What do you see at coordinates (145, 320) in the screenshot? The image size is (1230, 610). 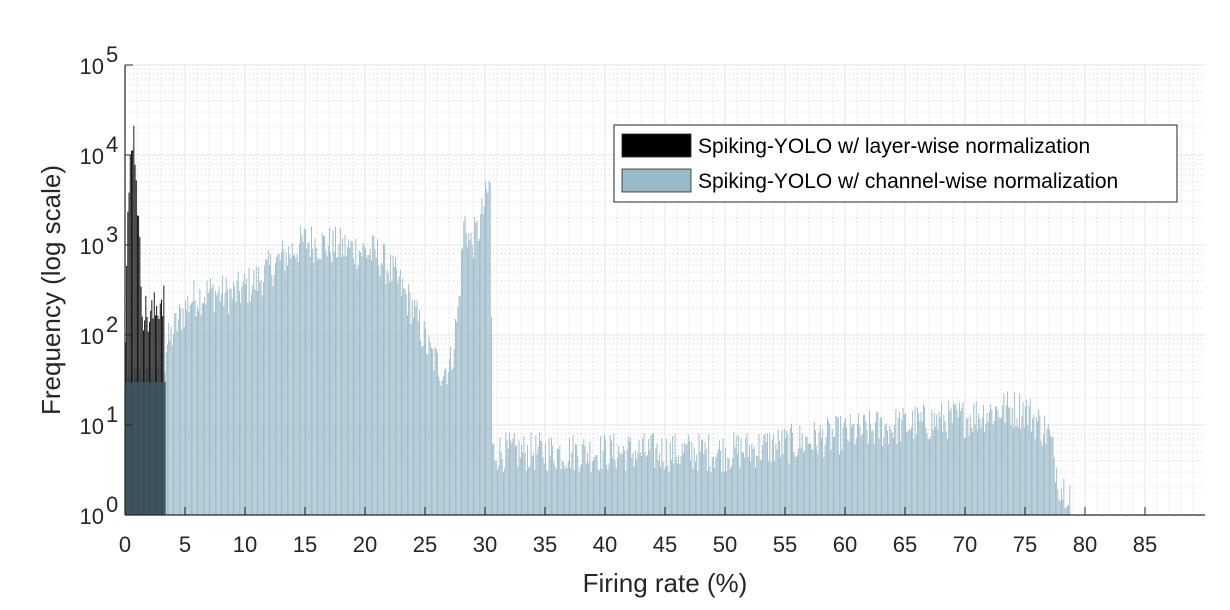 I see `series-layer-wise-bars` at bounding box center [145, 320].